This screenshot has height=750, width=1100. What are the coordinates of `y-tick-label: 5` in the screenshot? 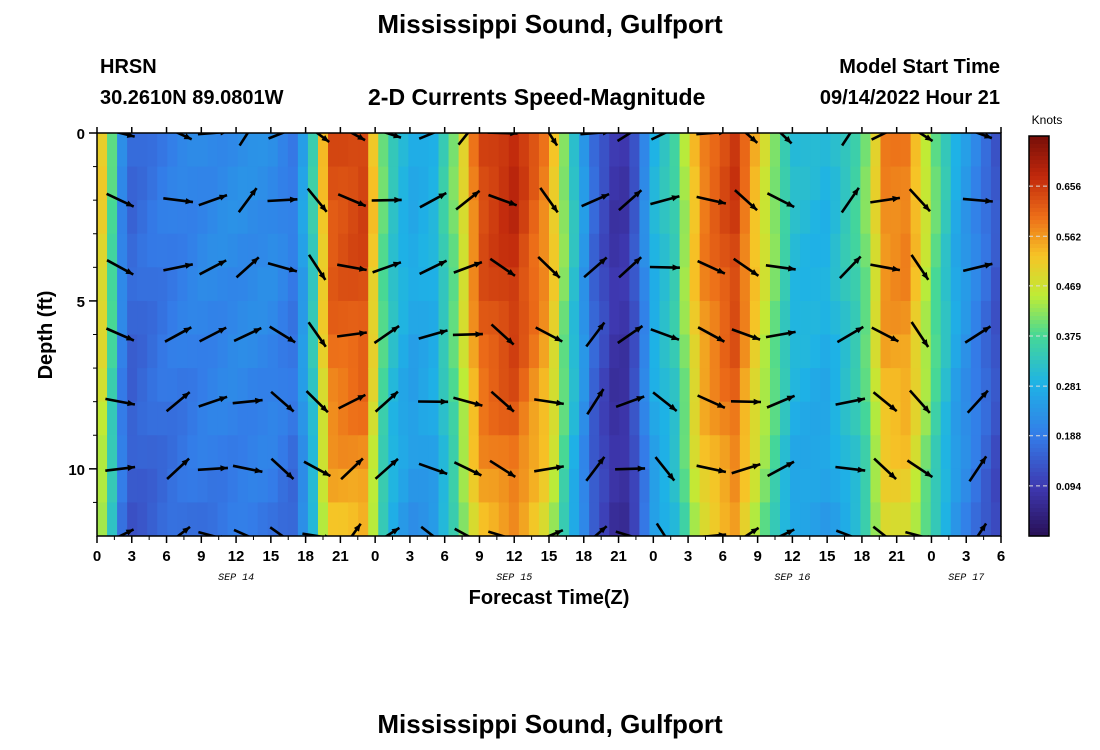 It's located at (81, 302).